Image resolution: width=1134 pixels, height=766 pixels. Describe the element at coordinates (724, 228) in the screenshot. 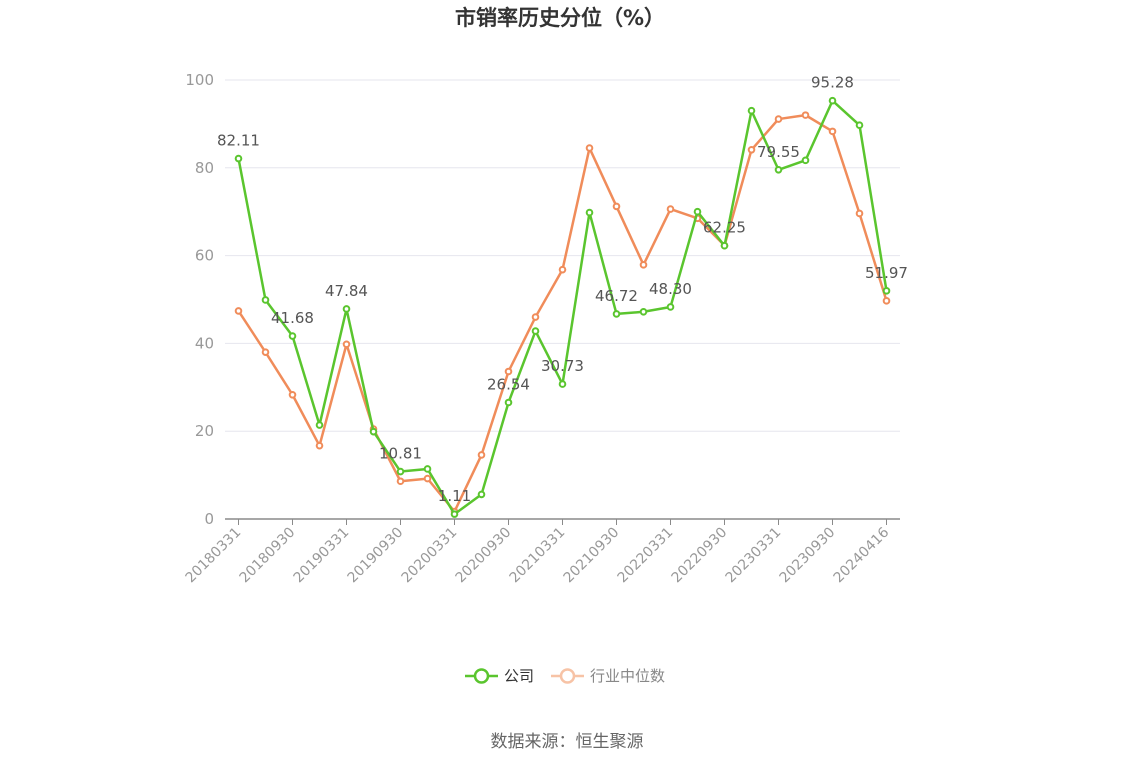

I see `data-label: 62.25` at that location.